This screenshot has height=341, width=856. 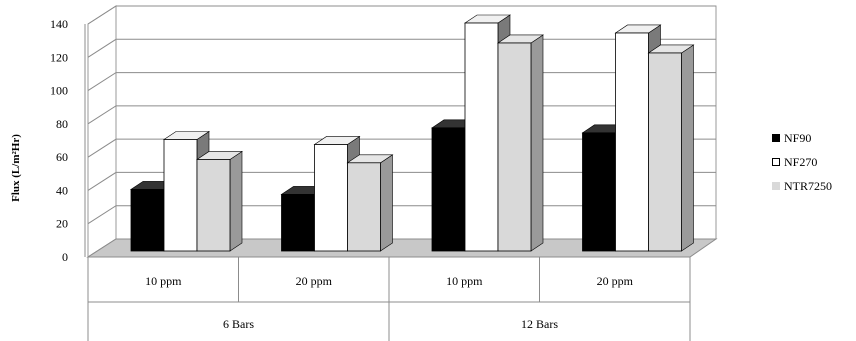 What do you see at coordinates (59, 91) in the screenshot?
I see `y-tick-label: 100` at bounding box center [59, 91].